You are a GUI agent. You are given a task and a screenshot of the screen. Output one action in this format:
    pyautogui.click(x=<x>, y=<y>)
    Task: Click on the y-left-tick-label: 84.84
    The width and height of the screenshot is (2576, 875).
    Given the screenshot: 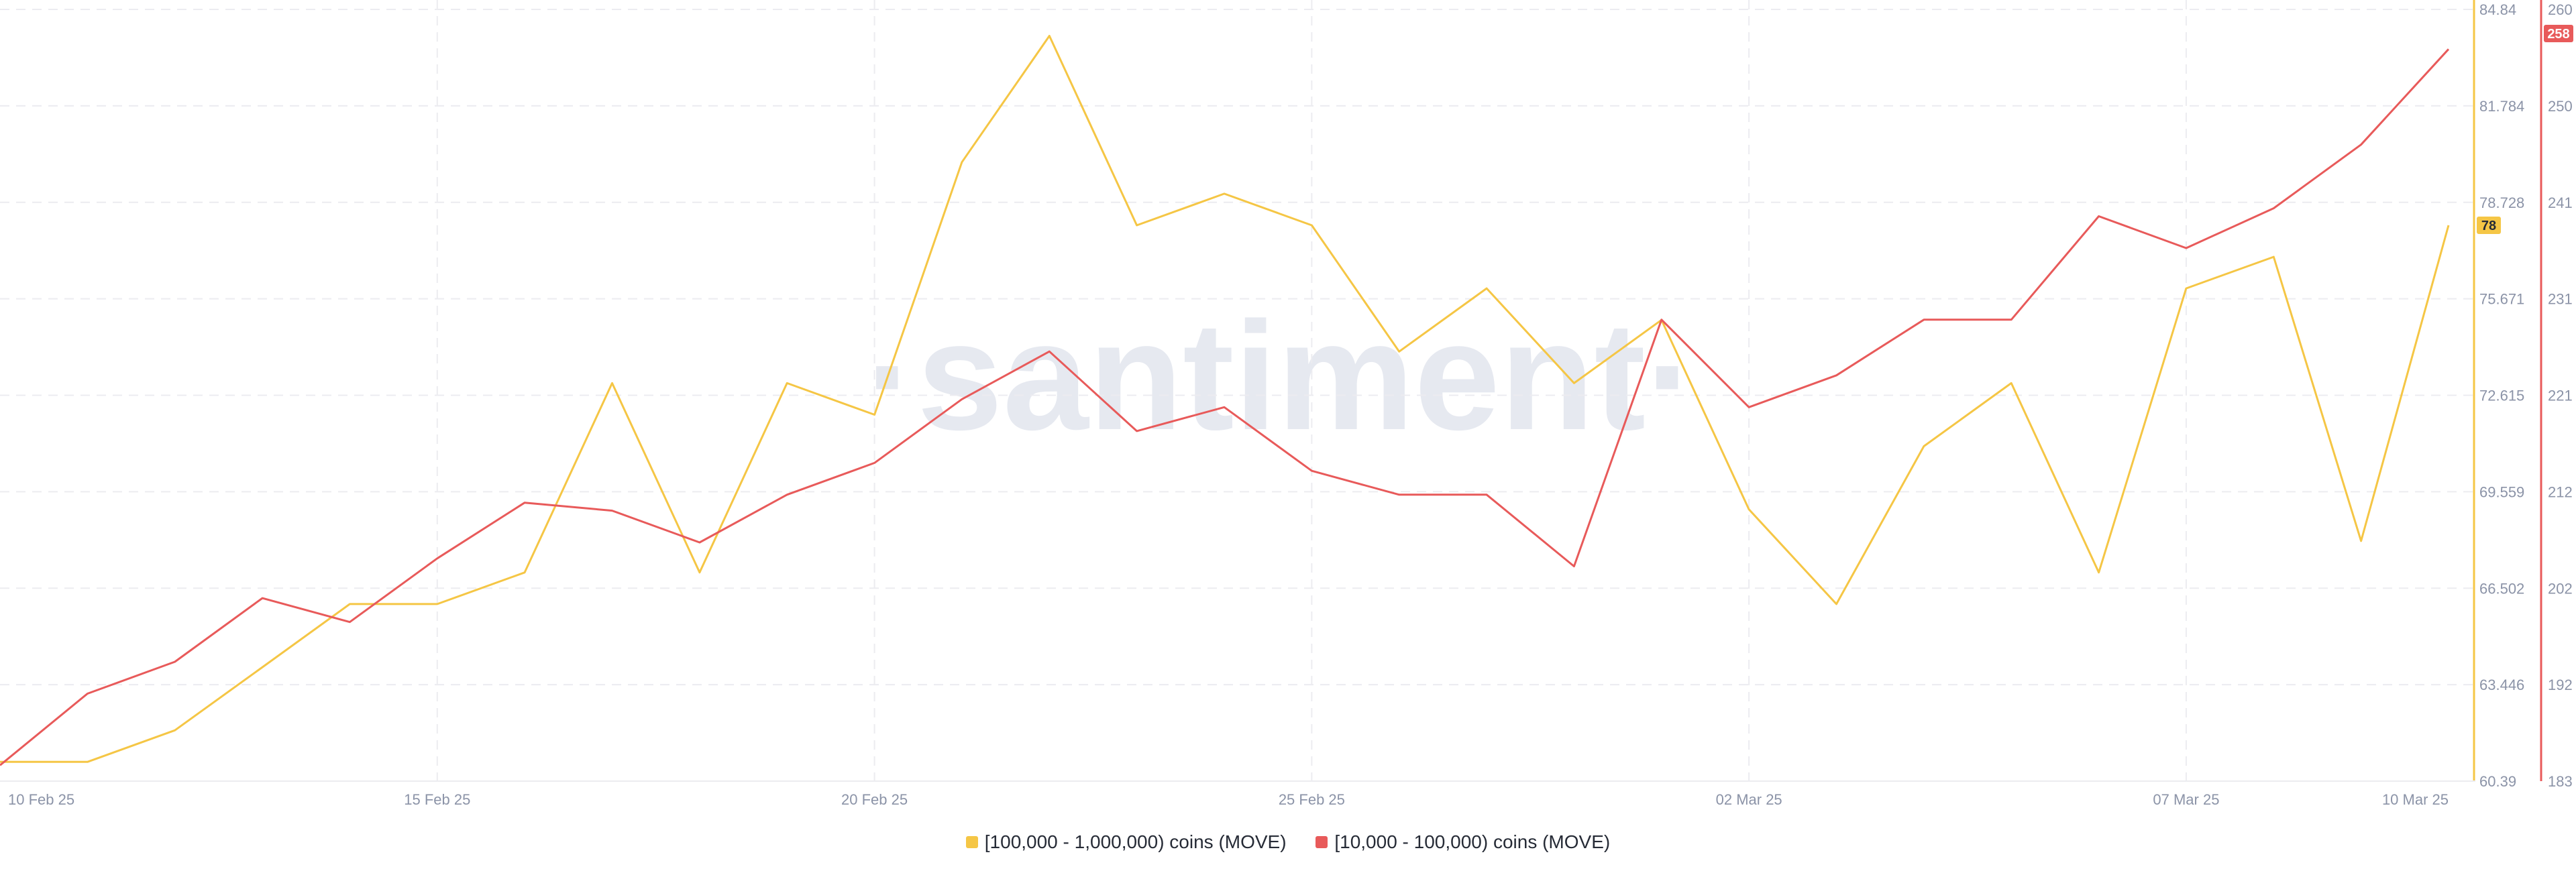 What is the action you would take?
    pyautogui.click(x=2497, y=9)
    